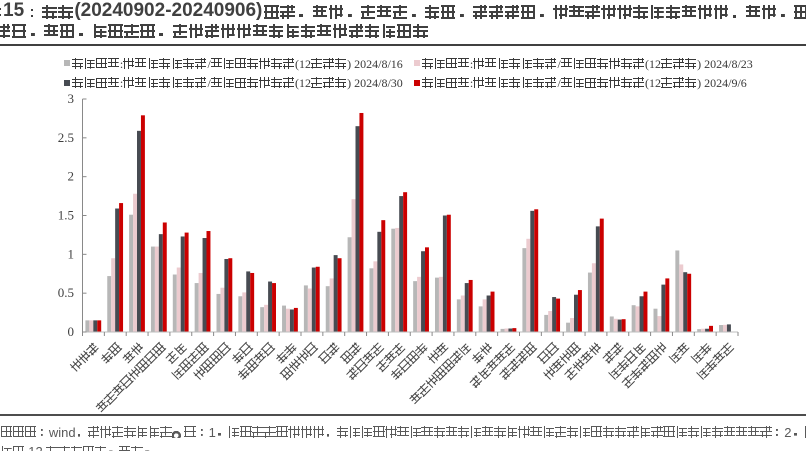  What do you see at coordinates (66, 214) in the screenshot?
I see `svg-text: 1.5` at bounding box center [66, 214].